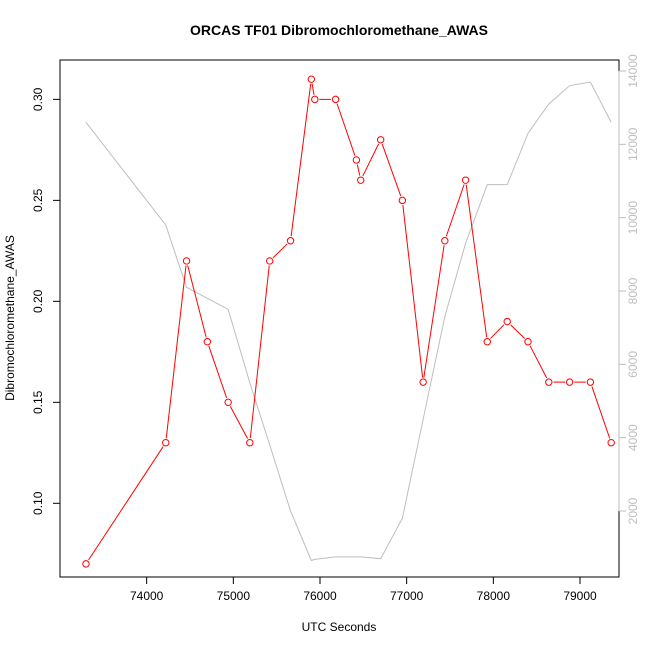 This screenshot has width=650, height=650. I want to click on y2-axis: 2000 4000 6000 8000 10000 12000 14000, so click(629, 289).